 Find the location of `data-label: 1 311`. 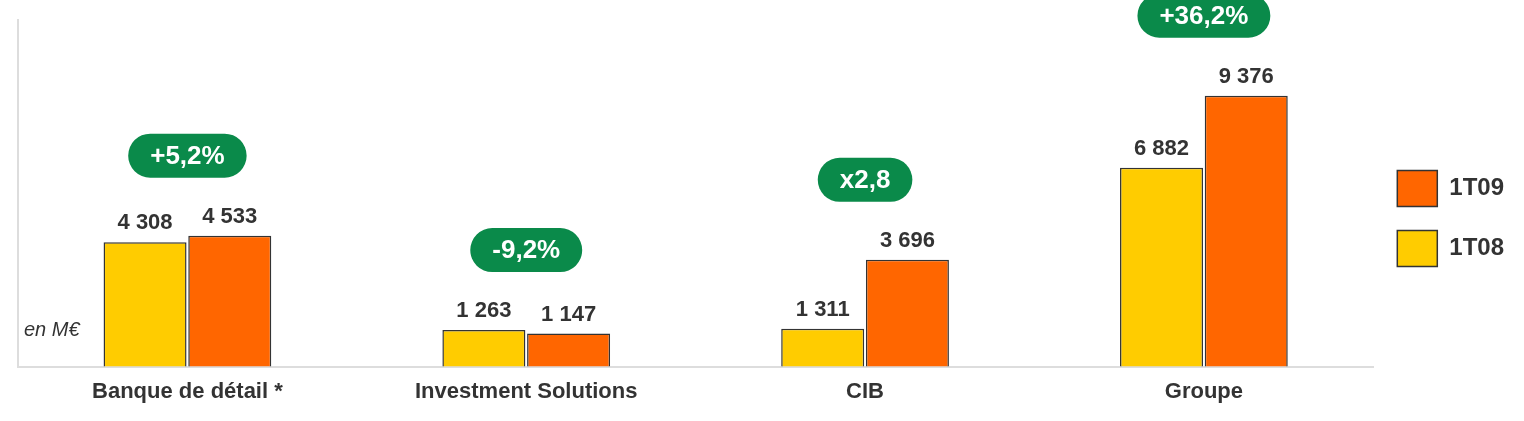

data-label: 1 311 is located at coordinates (822, 308).